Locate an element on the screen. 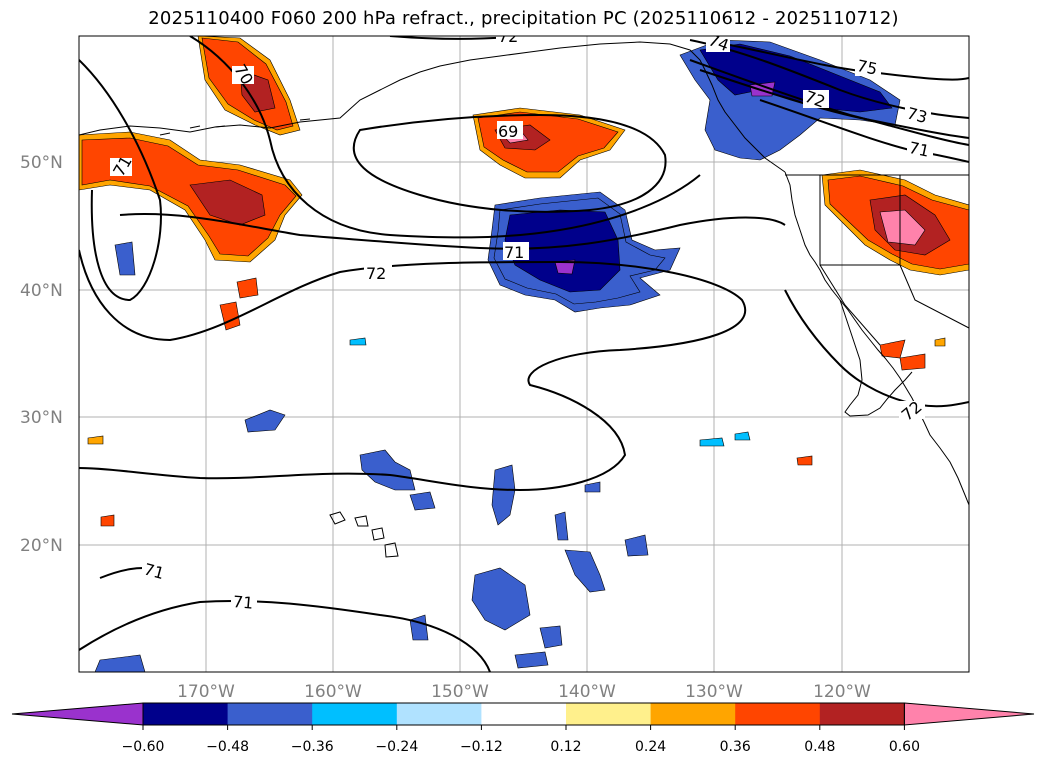 This screenshot has width=1047, height=765. lon-label-150w: 150°W is located at coordinates (460, 692).